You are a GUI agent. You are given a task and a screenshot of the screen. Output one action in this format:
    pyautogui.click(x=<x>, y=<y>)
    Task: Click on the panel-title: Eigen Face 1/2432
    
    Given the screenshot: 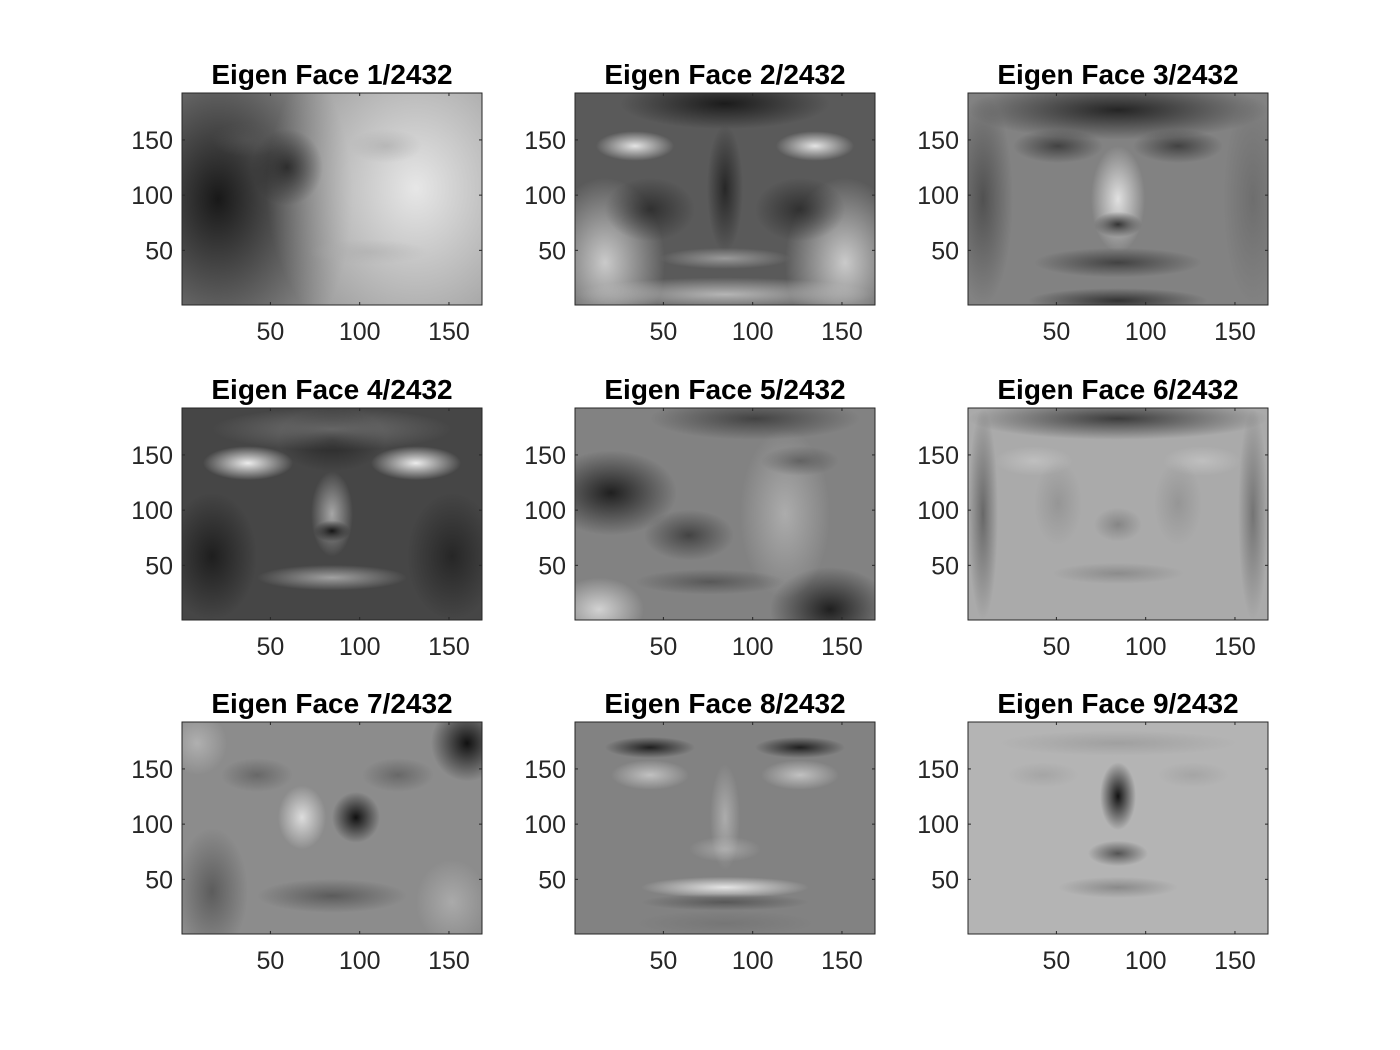 What is the action you would take?
    pyautogui.click(x=331, y=74)
    